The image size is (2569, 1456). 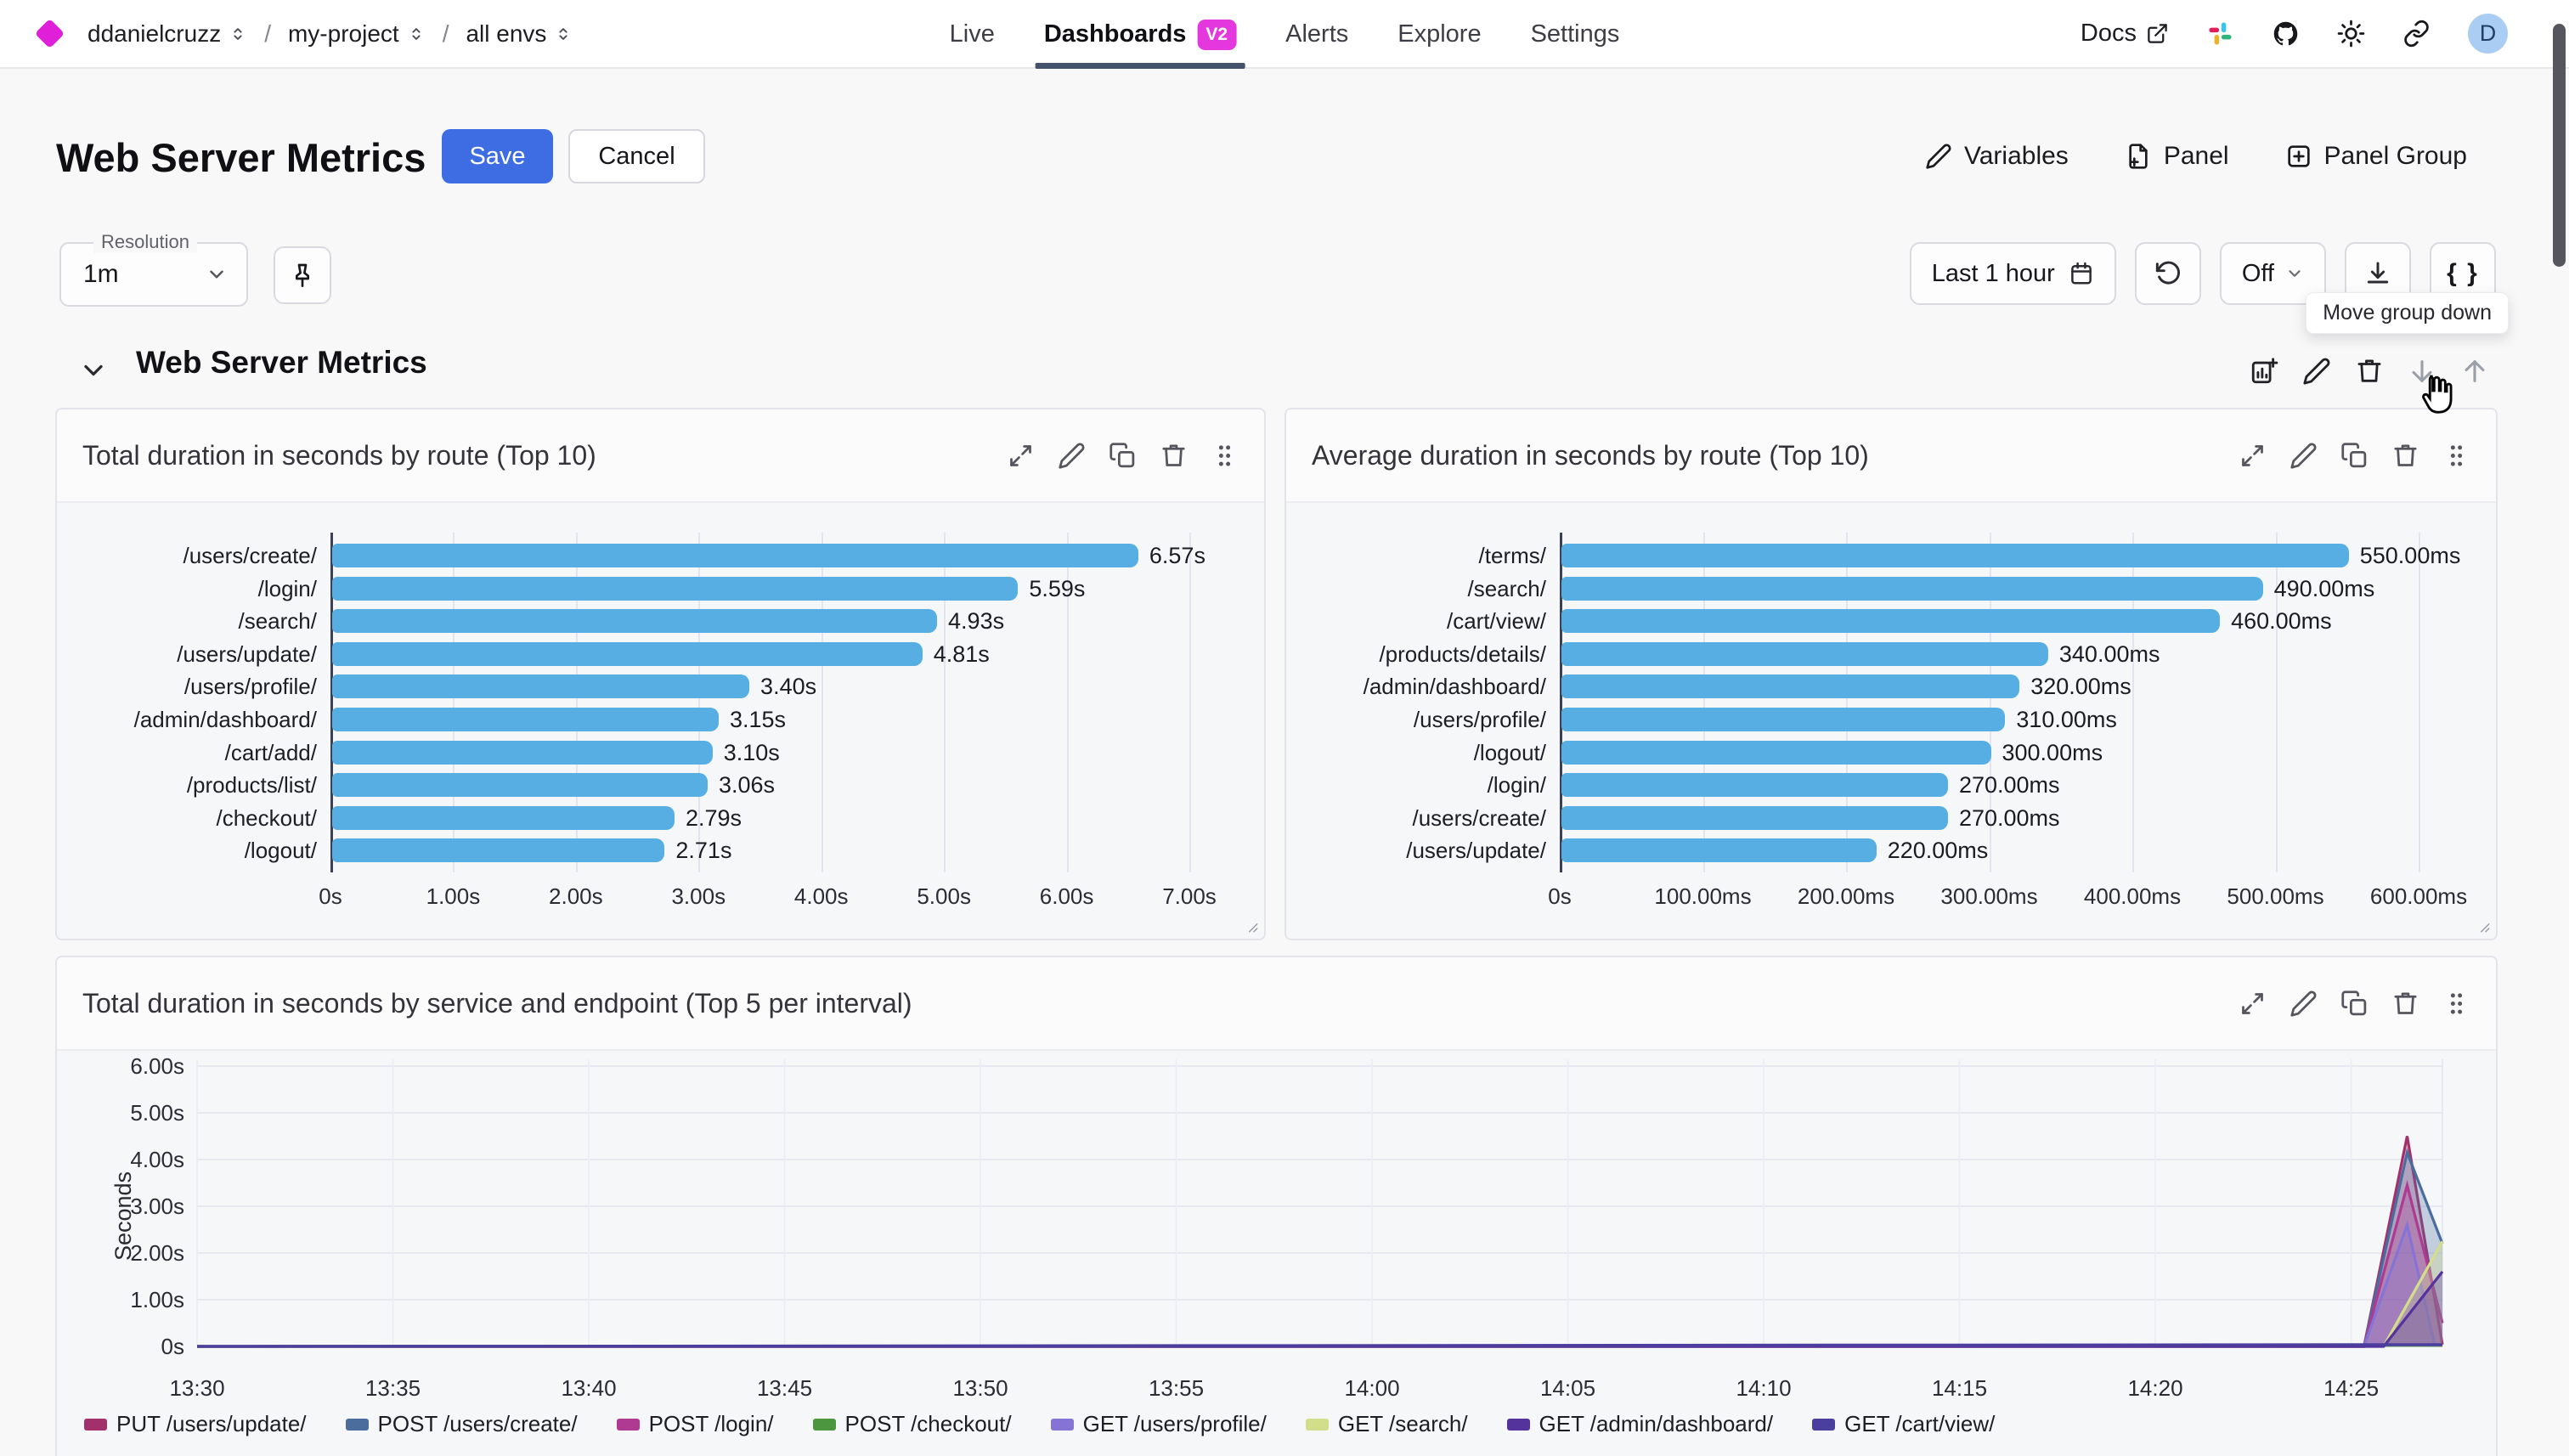 What do you see at coordinates (154, 269) in the screenshot?
I see `resolution-select: Resolution 1m` at bounding box center [154, 269].